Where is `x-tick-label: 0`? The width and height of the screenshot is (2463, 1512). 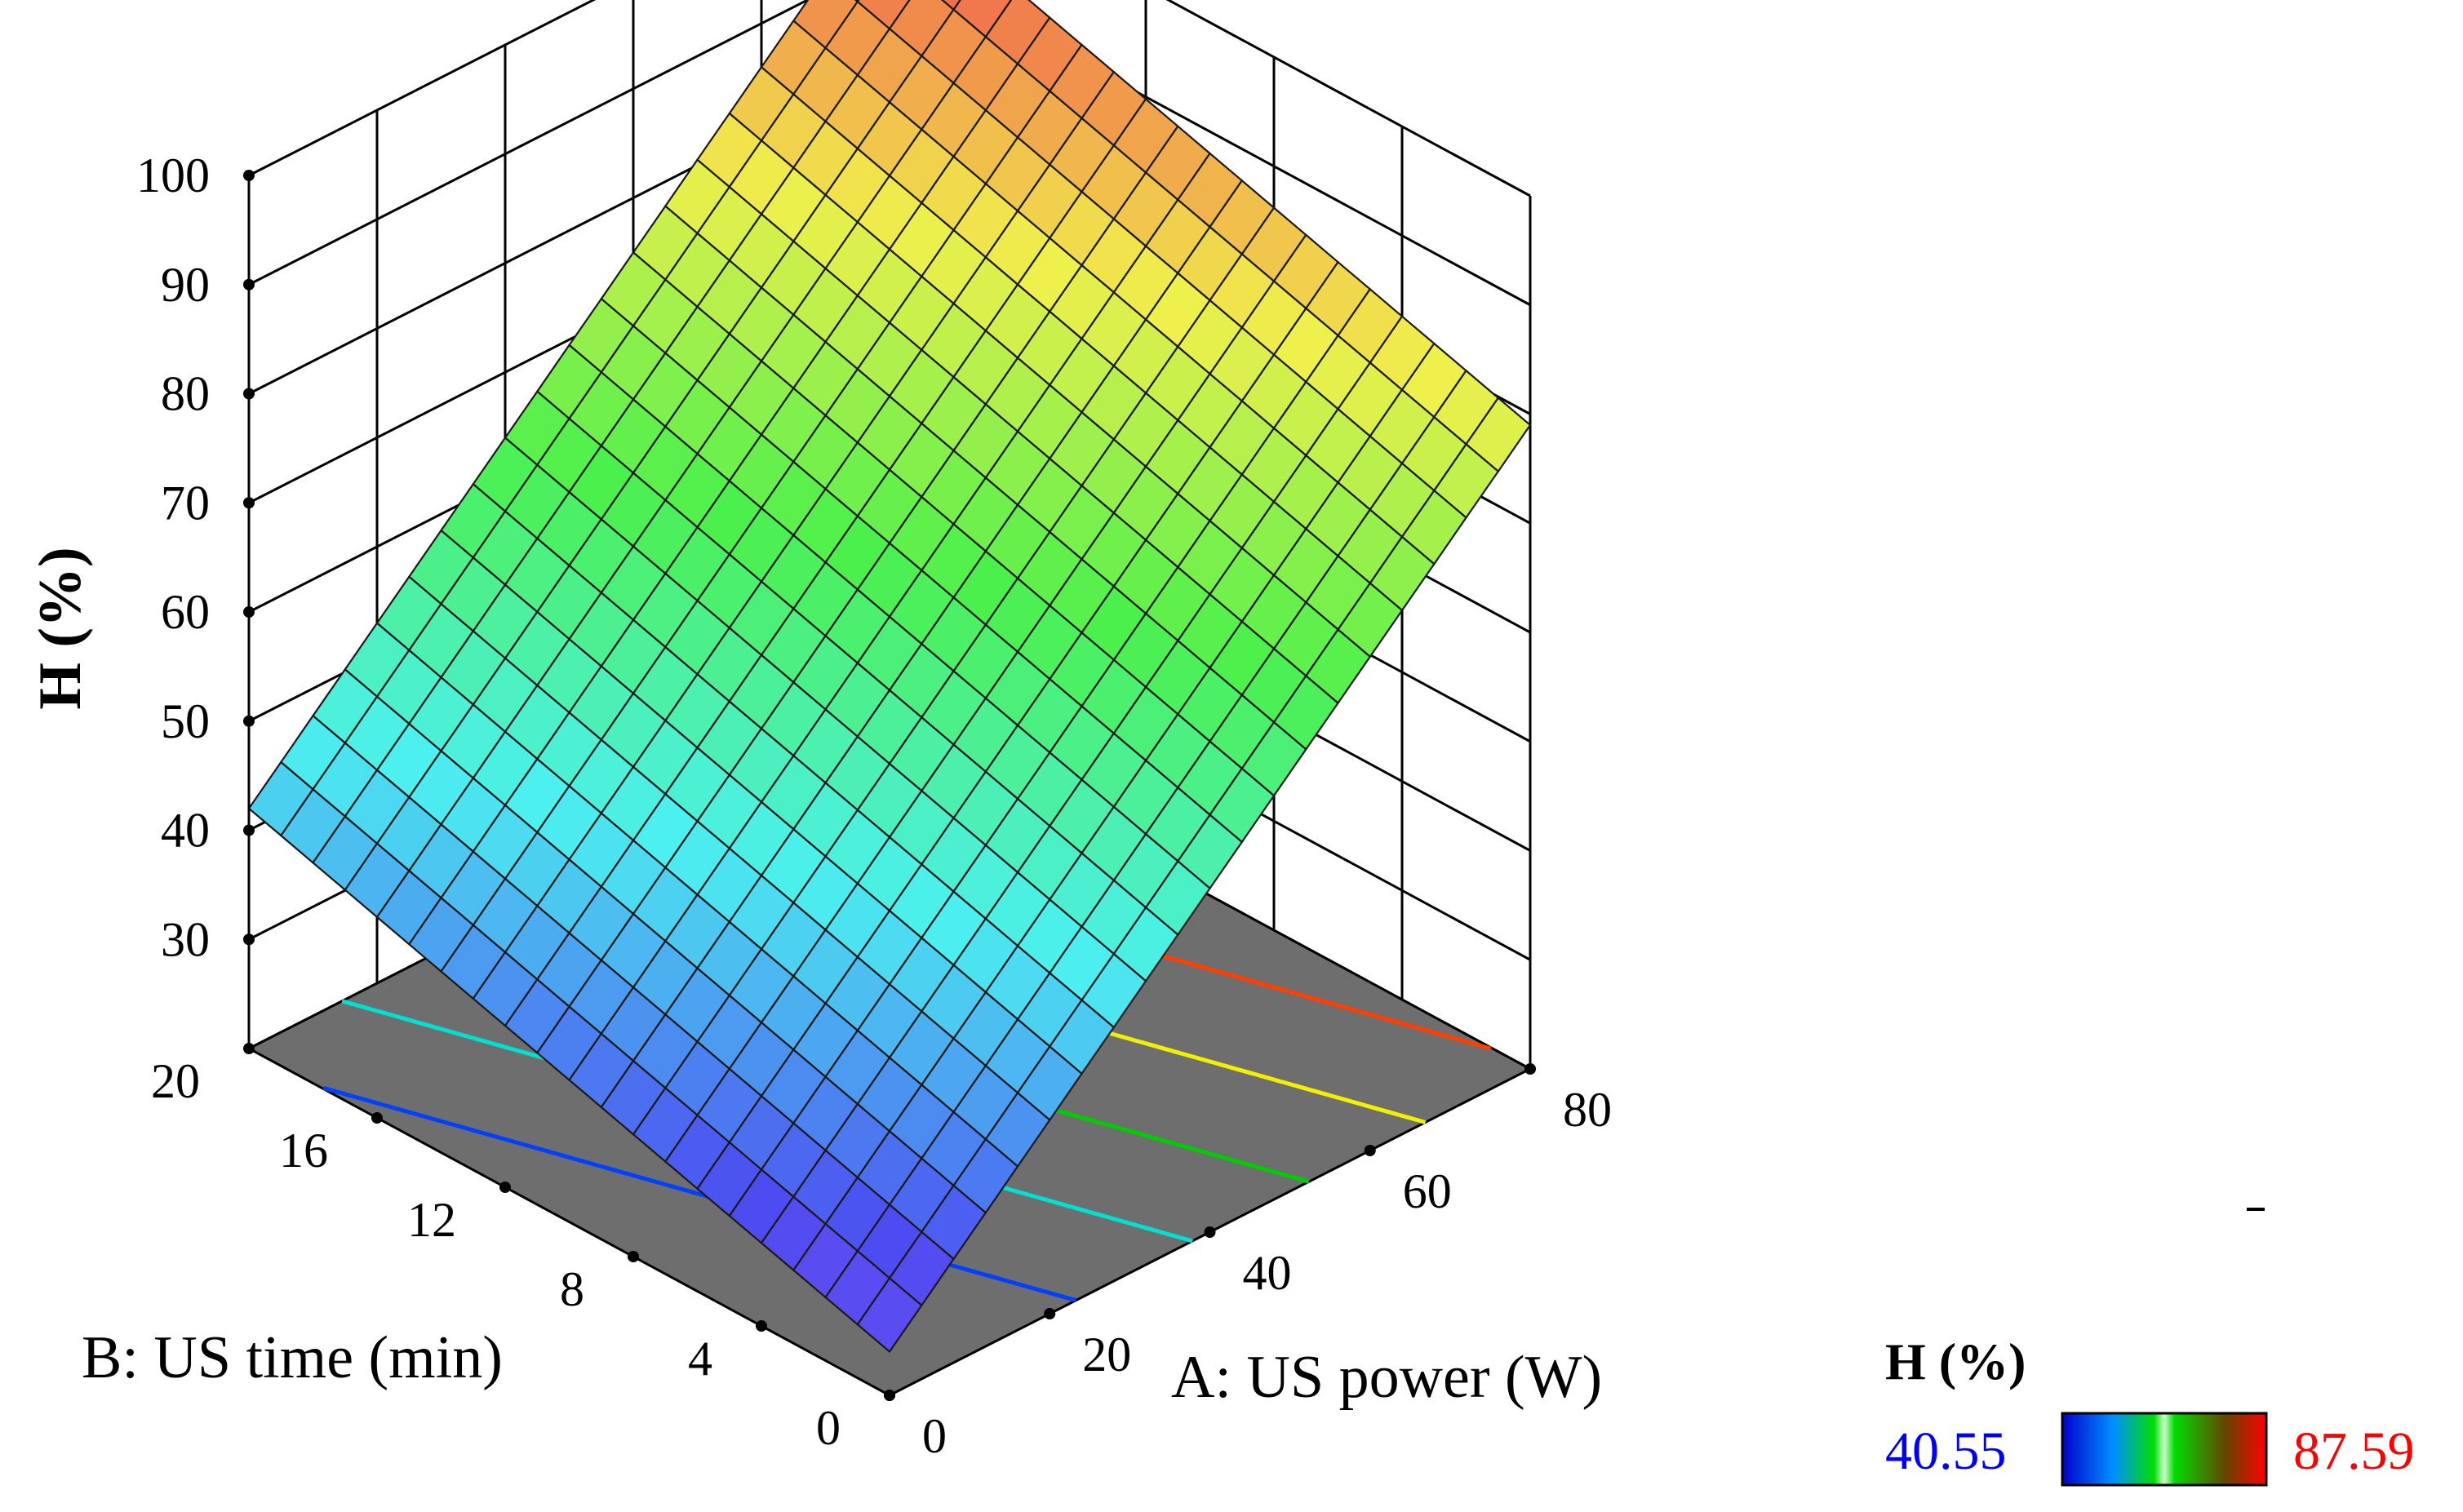
x-tick-label: 0 is located at coordinates (935, 1436).